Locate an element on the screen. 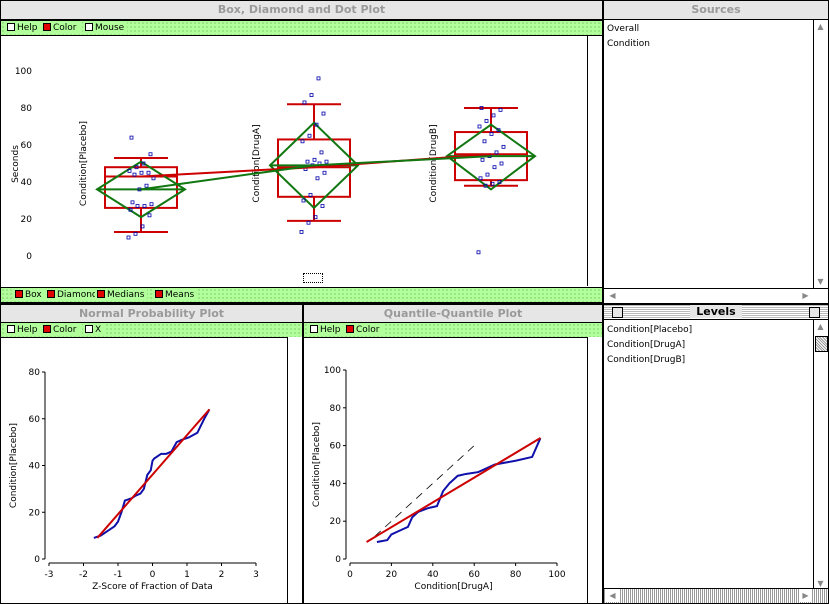 The image size is (829, 604). x-tick-label: 1 is located at coordinates (187, 575).